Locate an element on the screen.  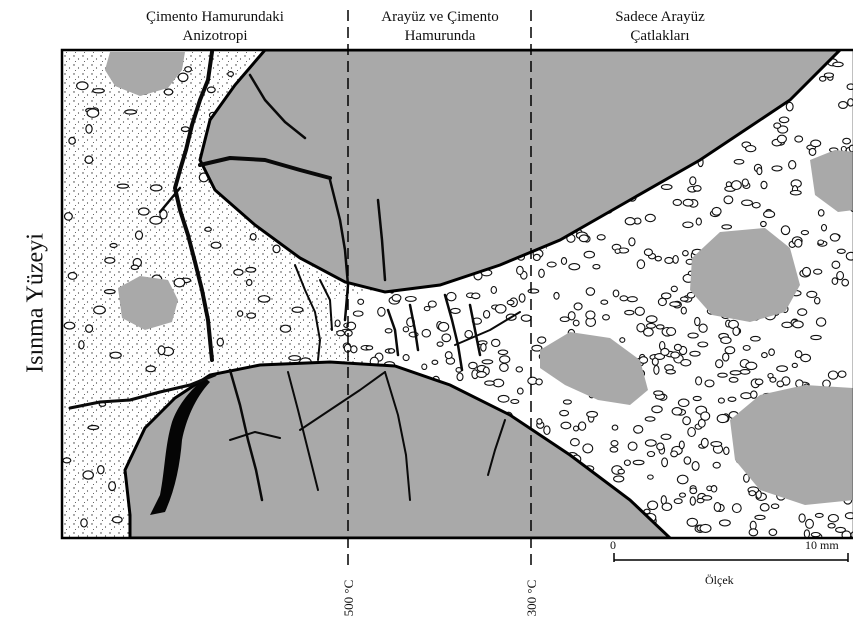
scale-start-label: 0 is located at coordinates (613, 545).